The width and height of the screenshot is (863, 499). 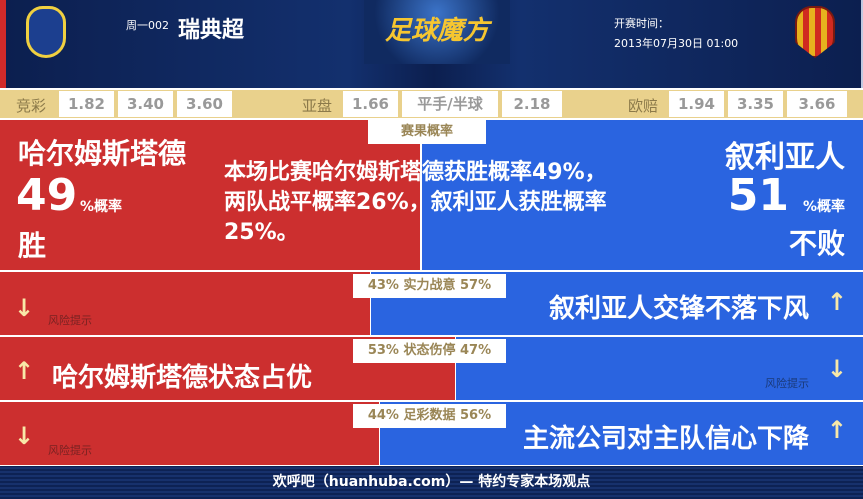 I want to click on factor-tag: 43% 实力战意 57%, so click(x=429, y=286).